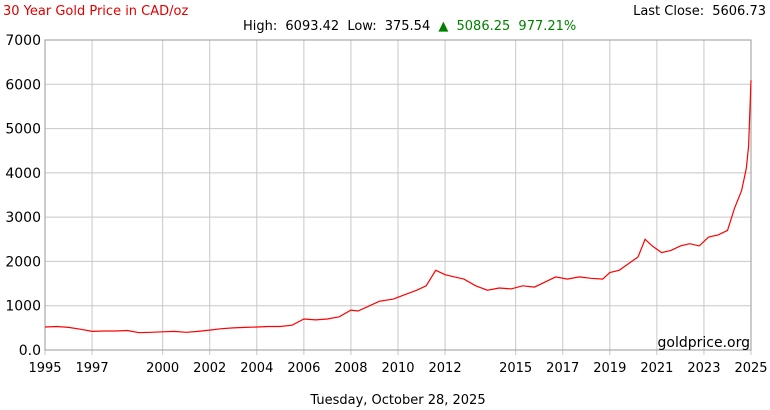 The width and height of the screenshot is (770, 410). I want to click on change-value: 5086.25, so click(484, 26).